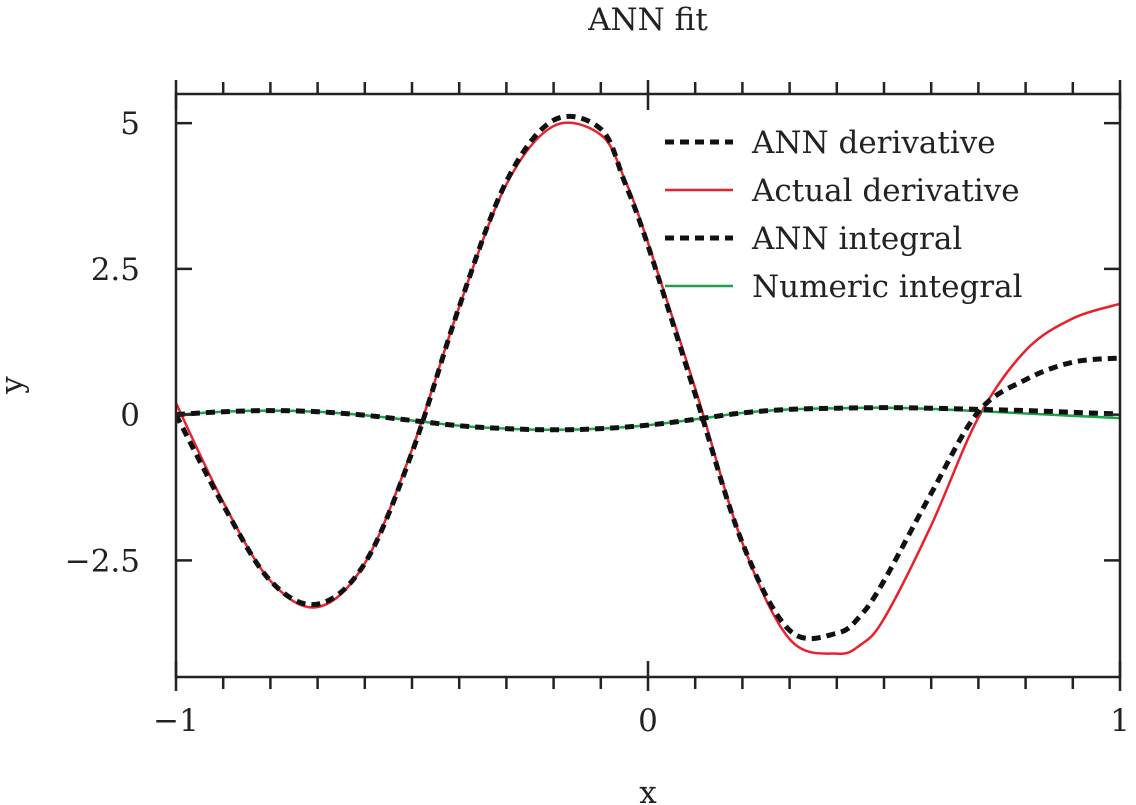 The image size is (1136, 805). Describe the element at coordinates (115, 270) in the screenshot. I see `y-tick-label: 2.5` at that location.